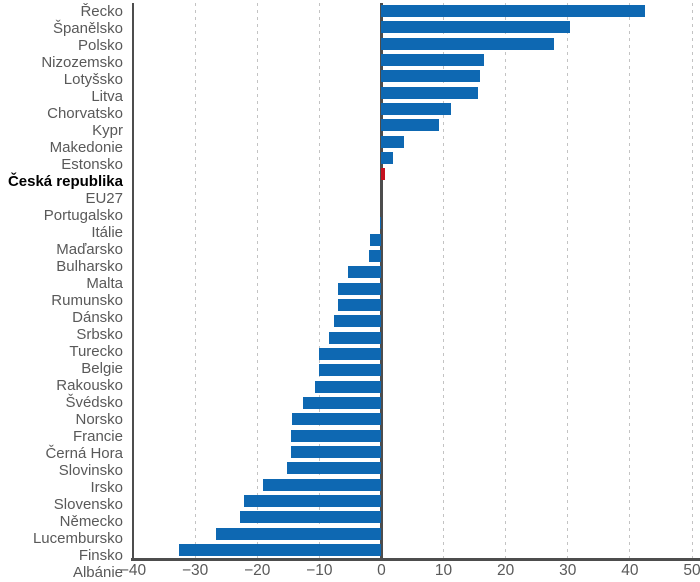 The width and height of the screenshot is (700, 582). Describe the element at coordinates (381, 280) in the screenshot. I see `zero-axis-line` at that location.